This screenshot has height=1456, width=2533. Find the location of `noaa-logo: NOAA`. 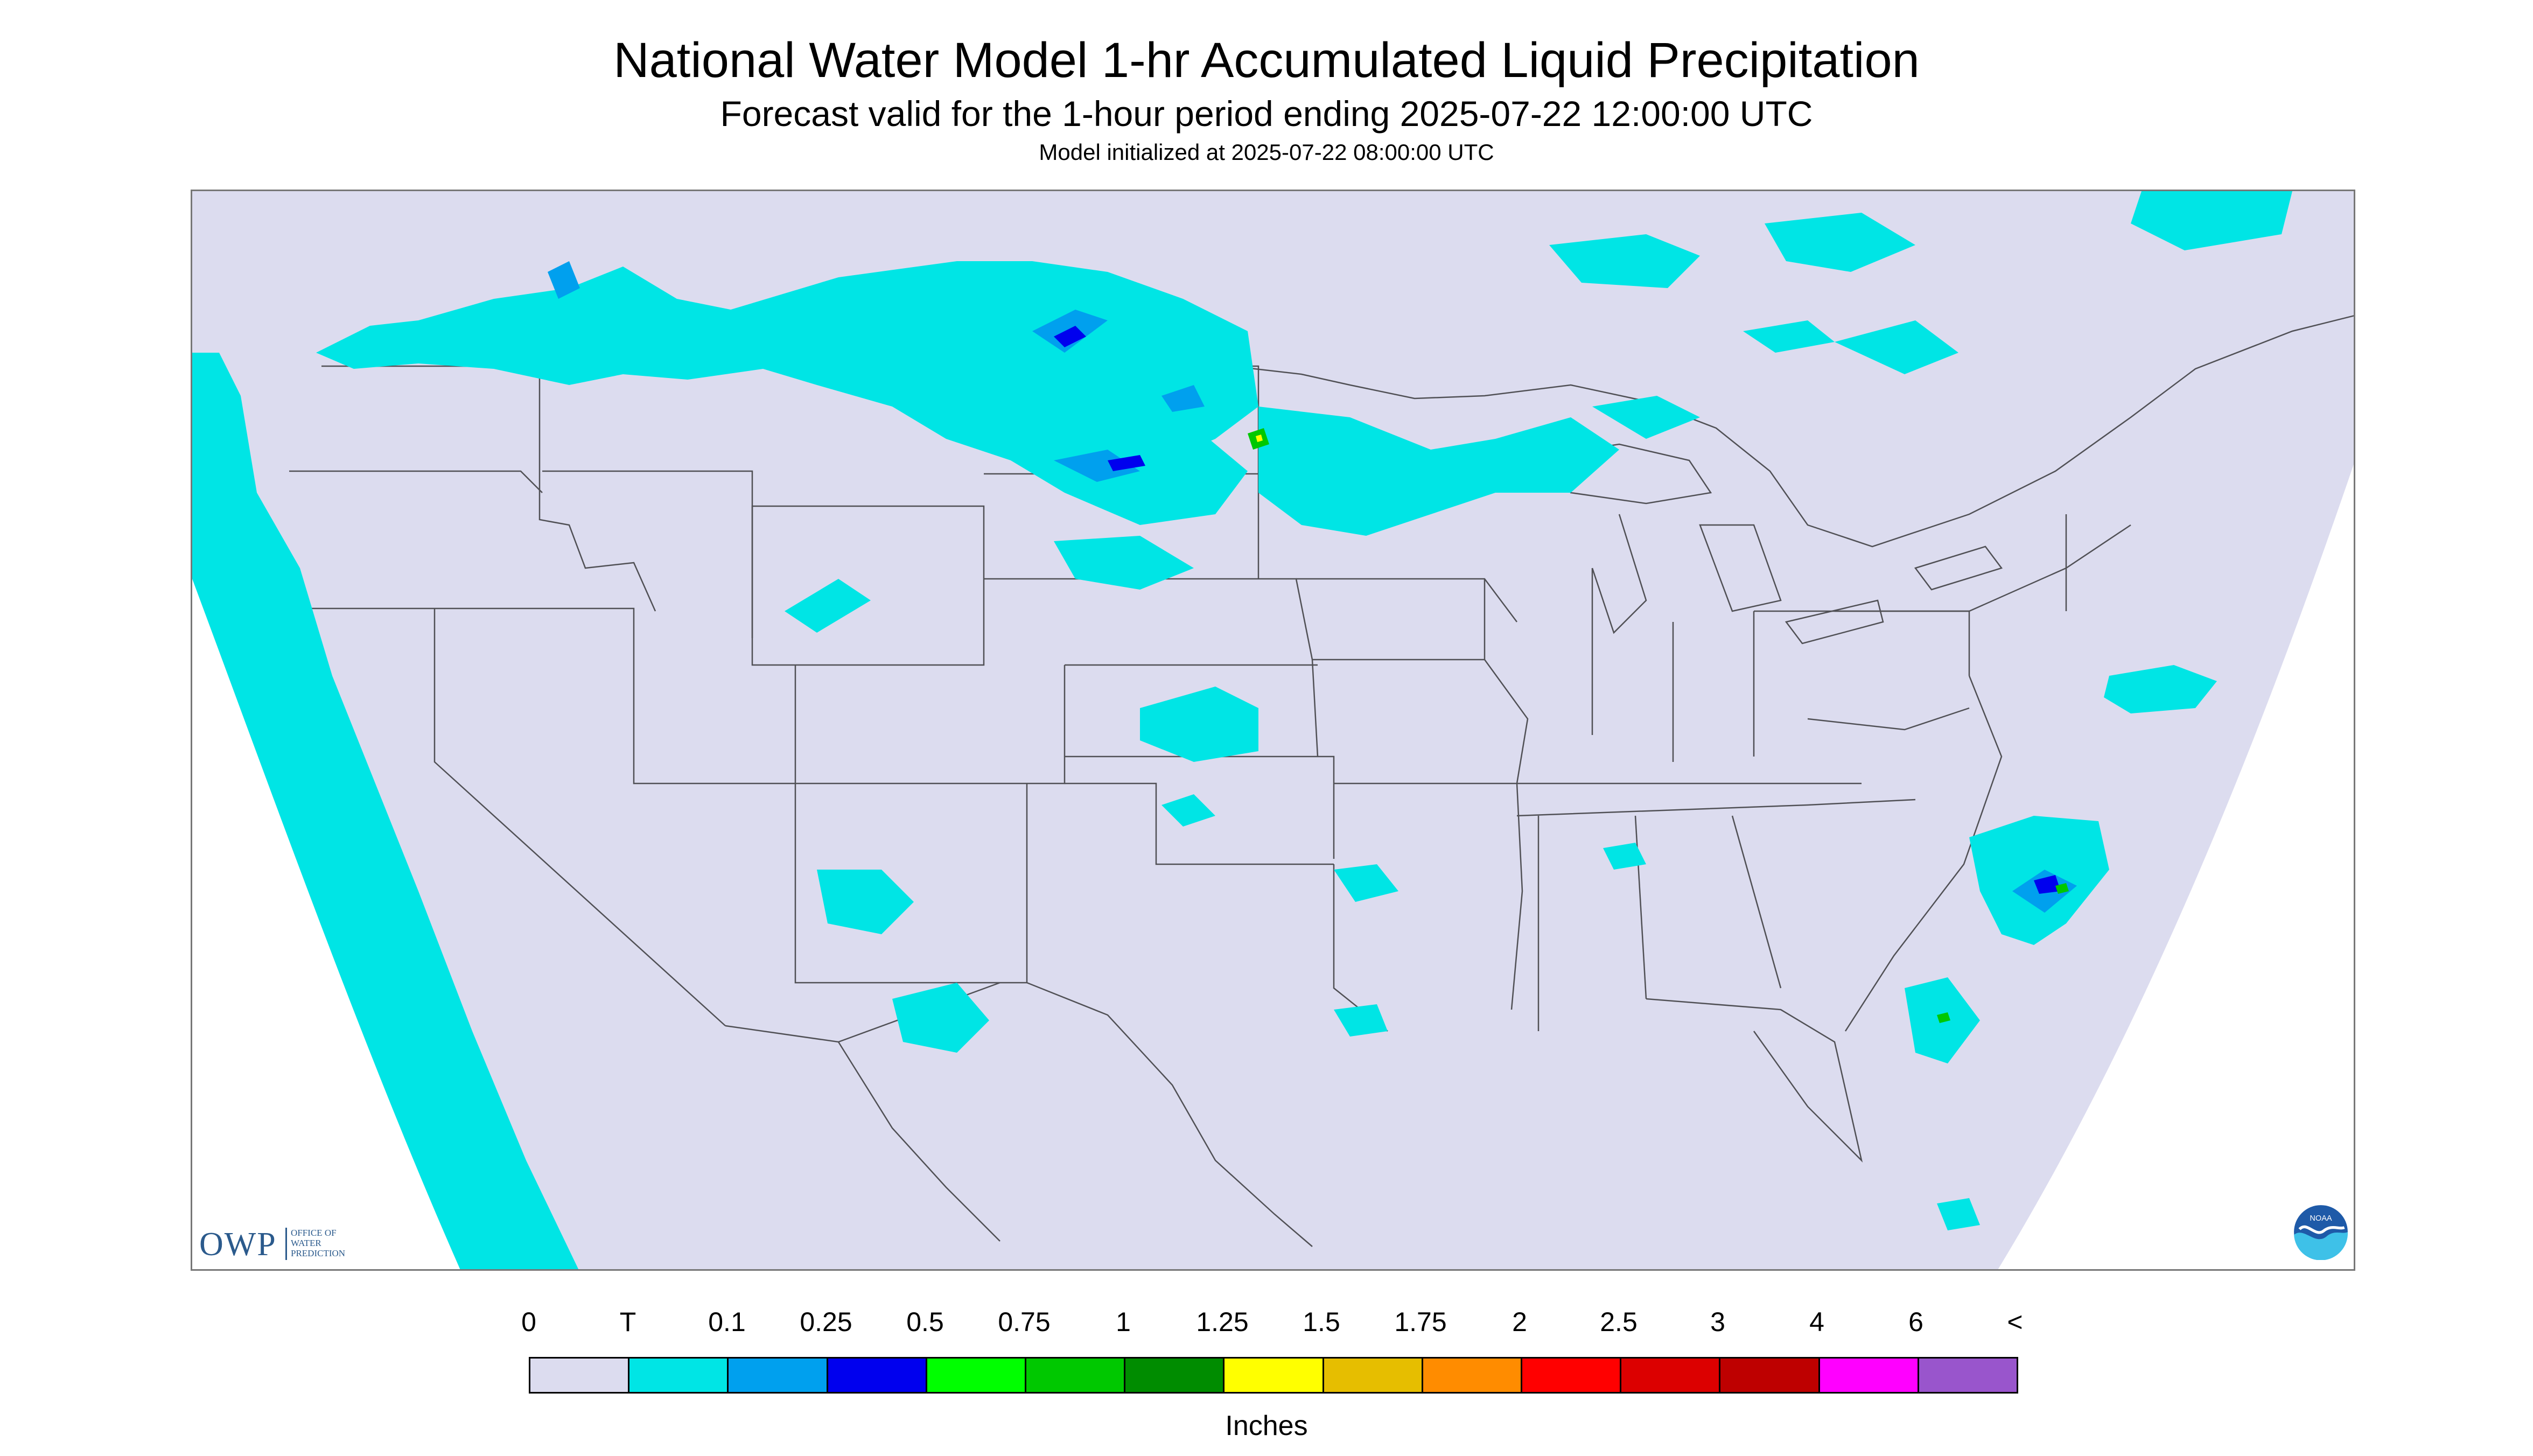

noaa-logo: NOAA is located at coordinates (2321, 1232).